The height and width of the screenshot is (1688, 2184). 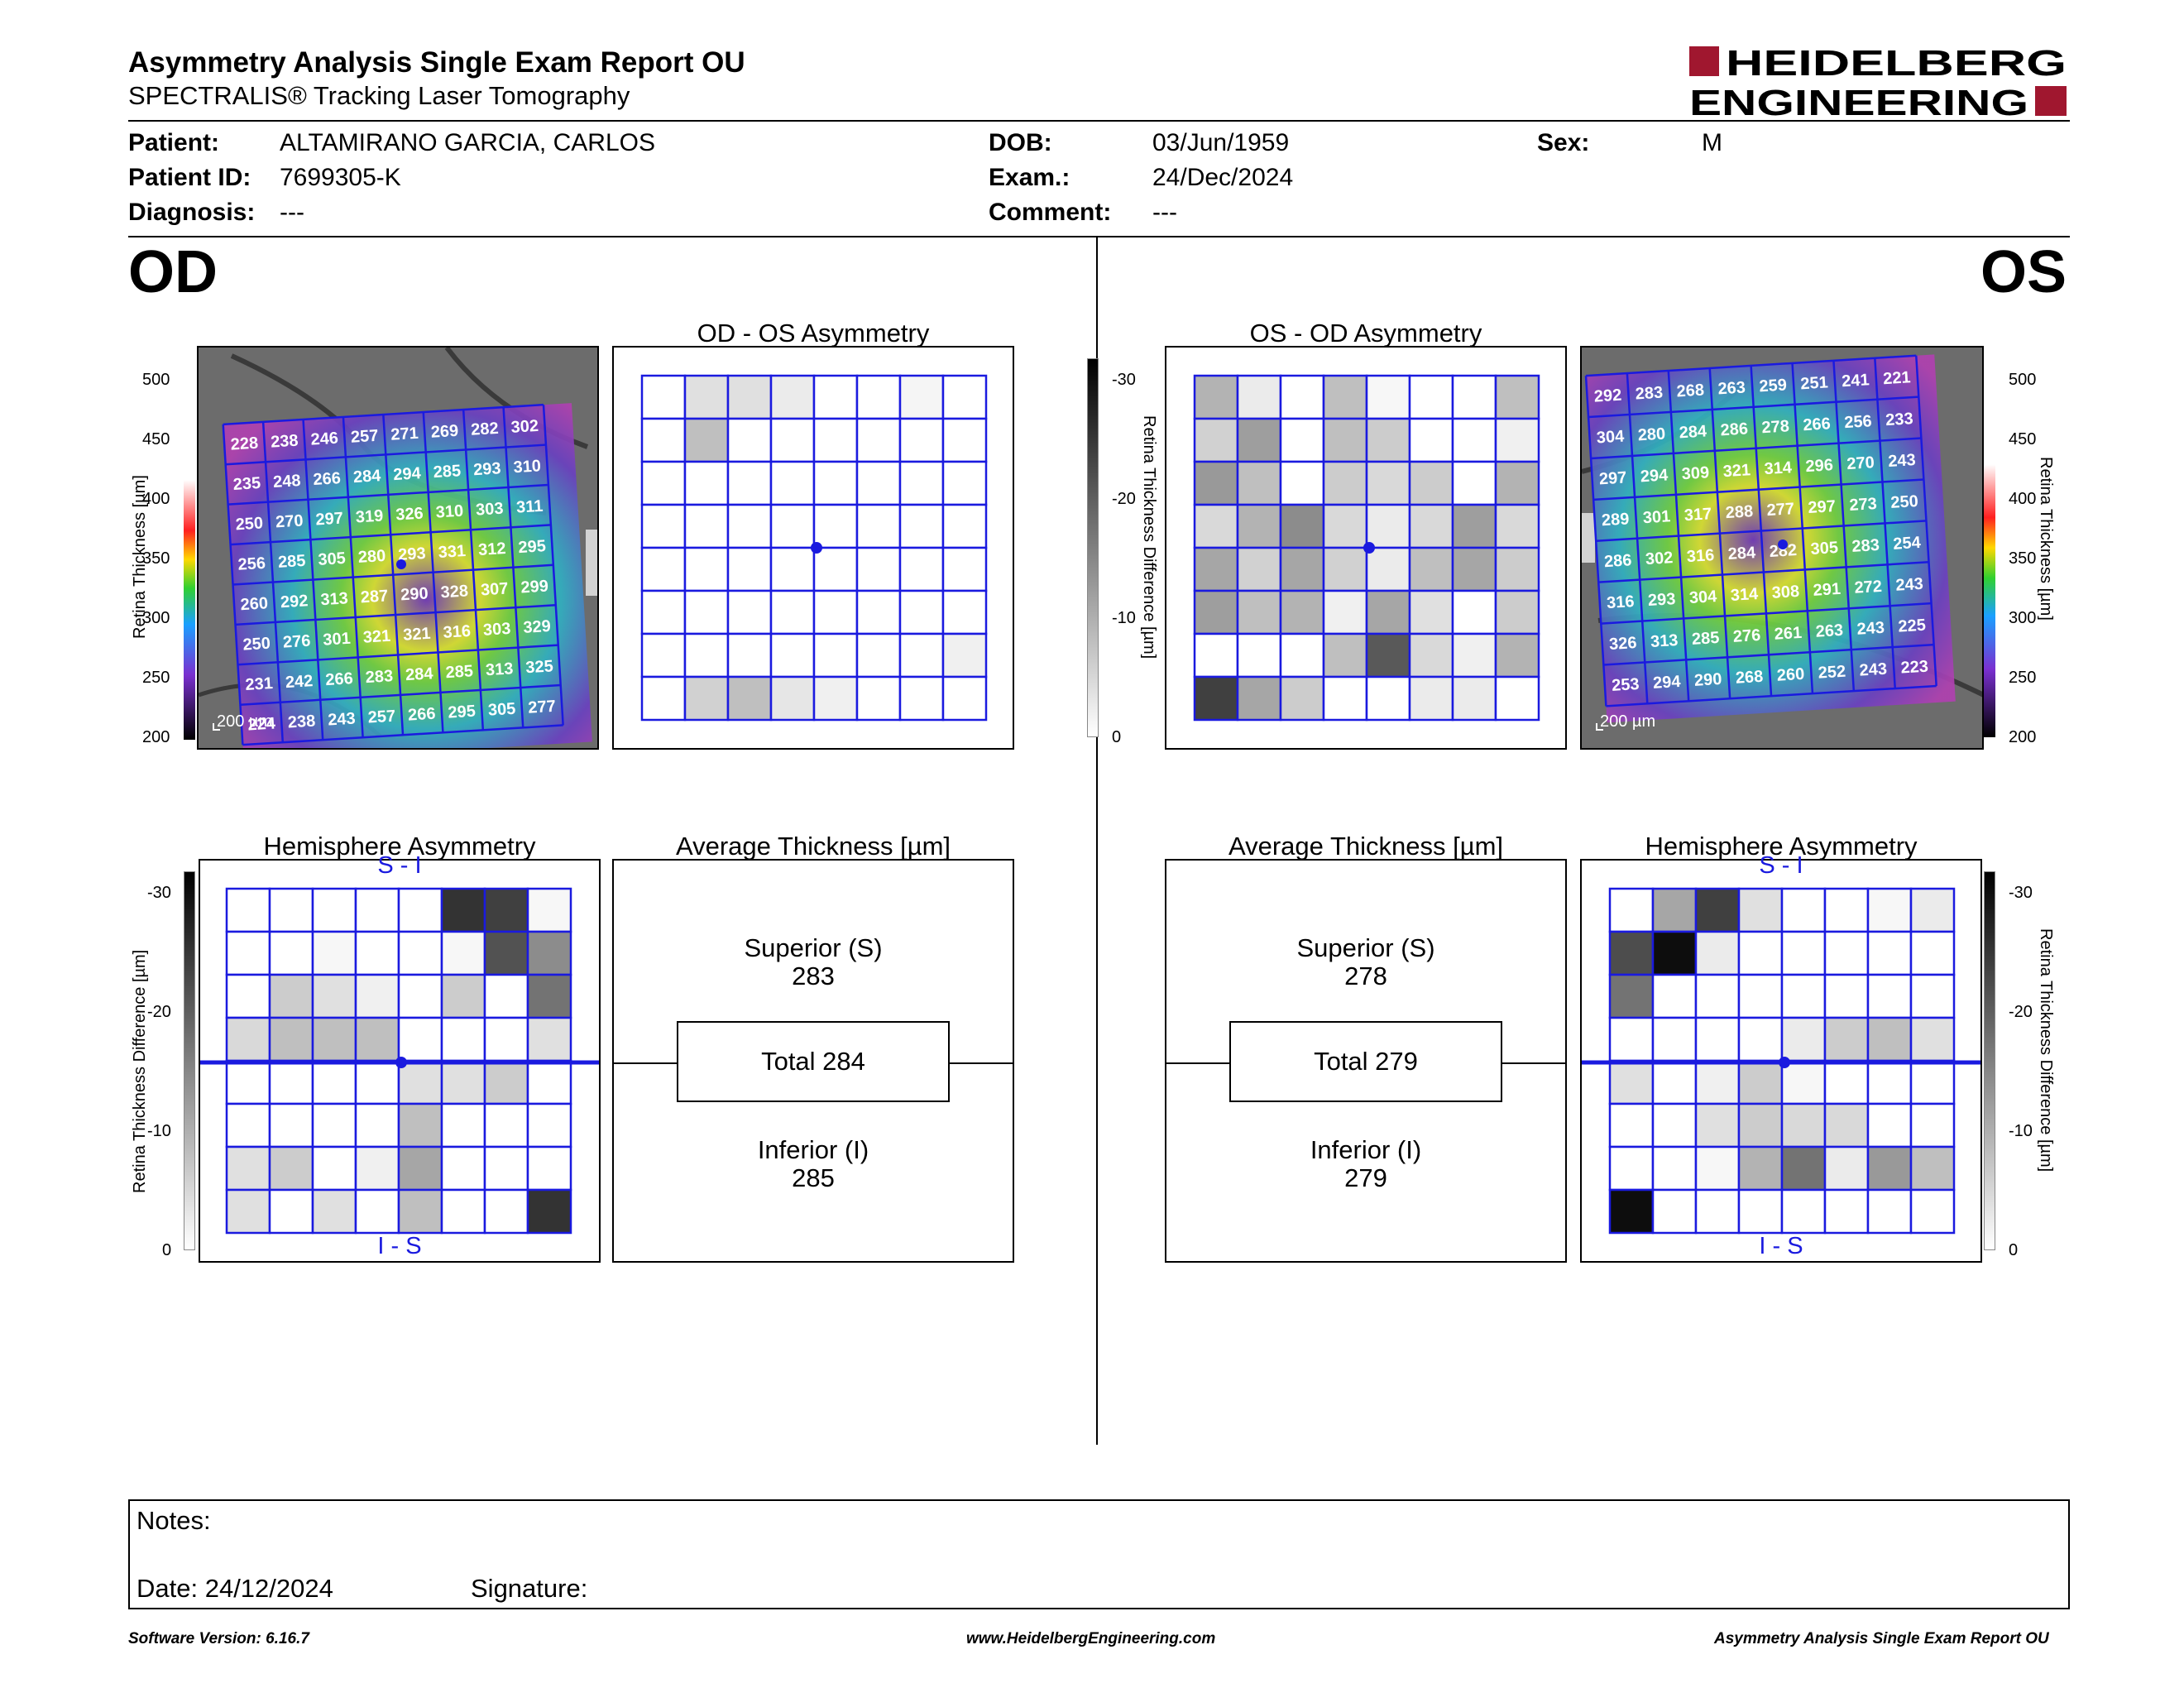 What do you see at coordinates (262, 724) in the screenshot?
I see `od-thickness-value: 224` at bounding box center [262, 724].